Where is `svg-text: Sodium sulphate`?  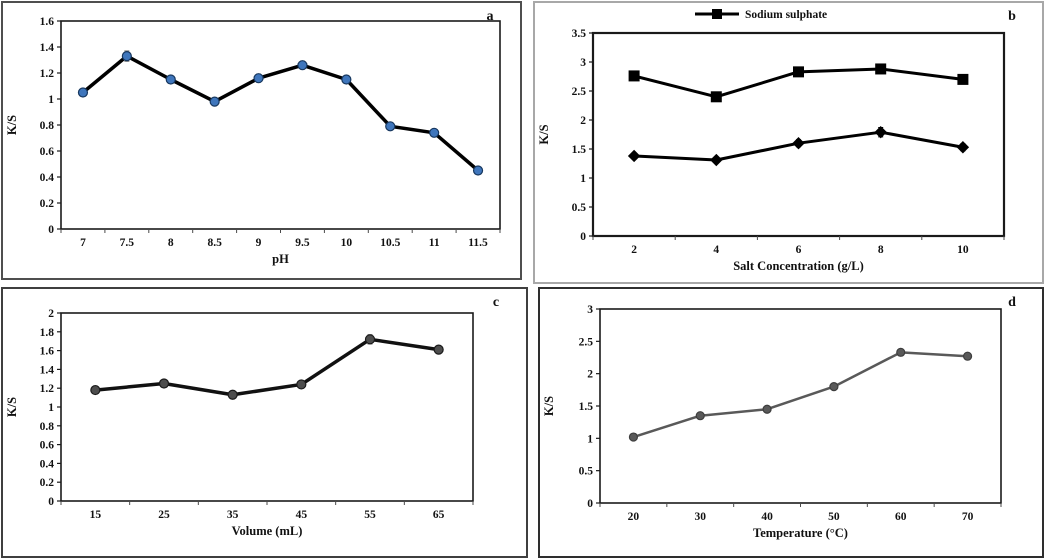
svg-text: Sodium sulphate is located at coordinates (786, 15).